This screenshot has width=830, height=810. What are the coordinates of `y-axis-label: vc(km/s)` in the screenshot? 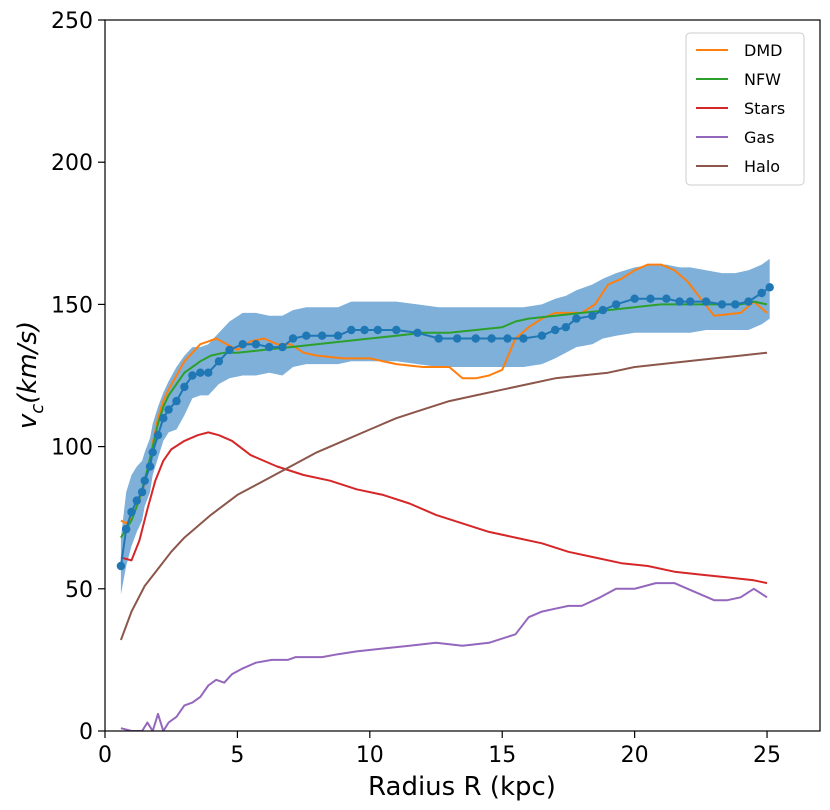 It's located at (30, 375).